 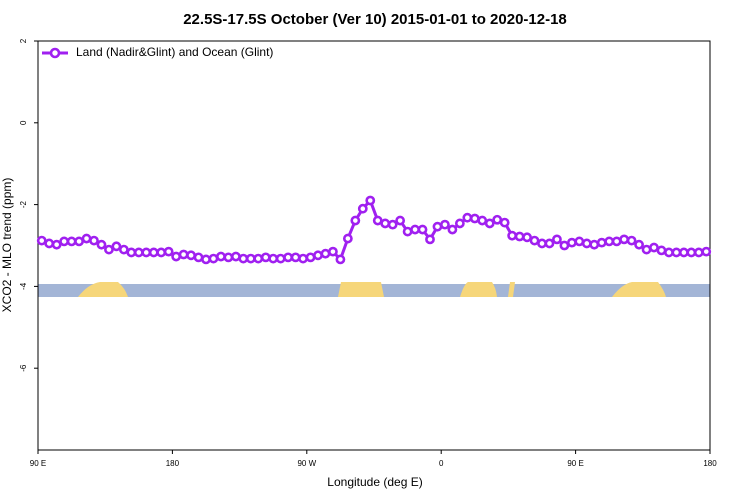 What do you see at coordinates (23, 122) in the screenshot?
I see `y-tick-label: 0` at bounding box center [23, 122].